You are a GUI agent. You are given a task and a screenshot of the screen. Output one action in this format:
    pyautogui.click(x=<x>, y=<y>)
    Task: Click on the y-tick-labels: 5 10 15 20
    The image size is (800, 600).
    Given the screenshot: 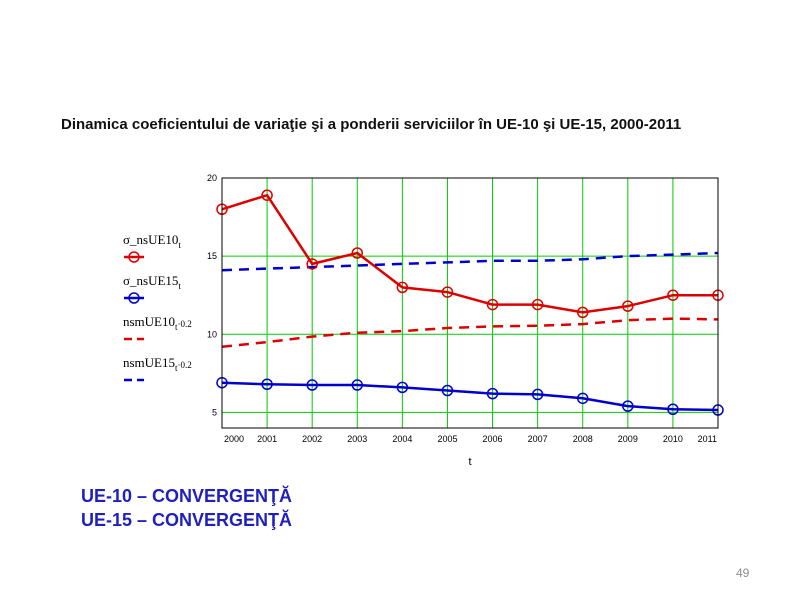 What is the action you would take?
    pyautogui.click(x=212, y=295)
    